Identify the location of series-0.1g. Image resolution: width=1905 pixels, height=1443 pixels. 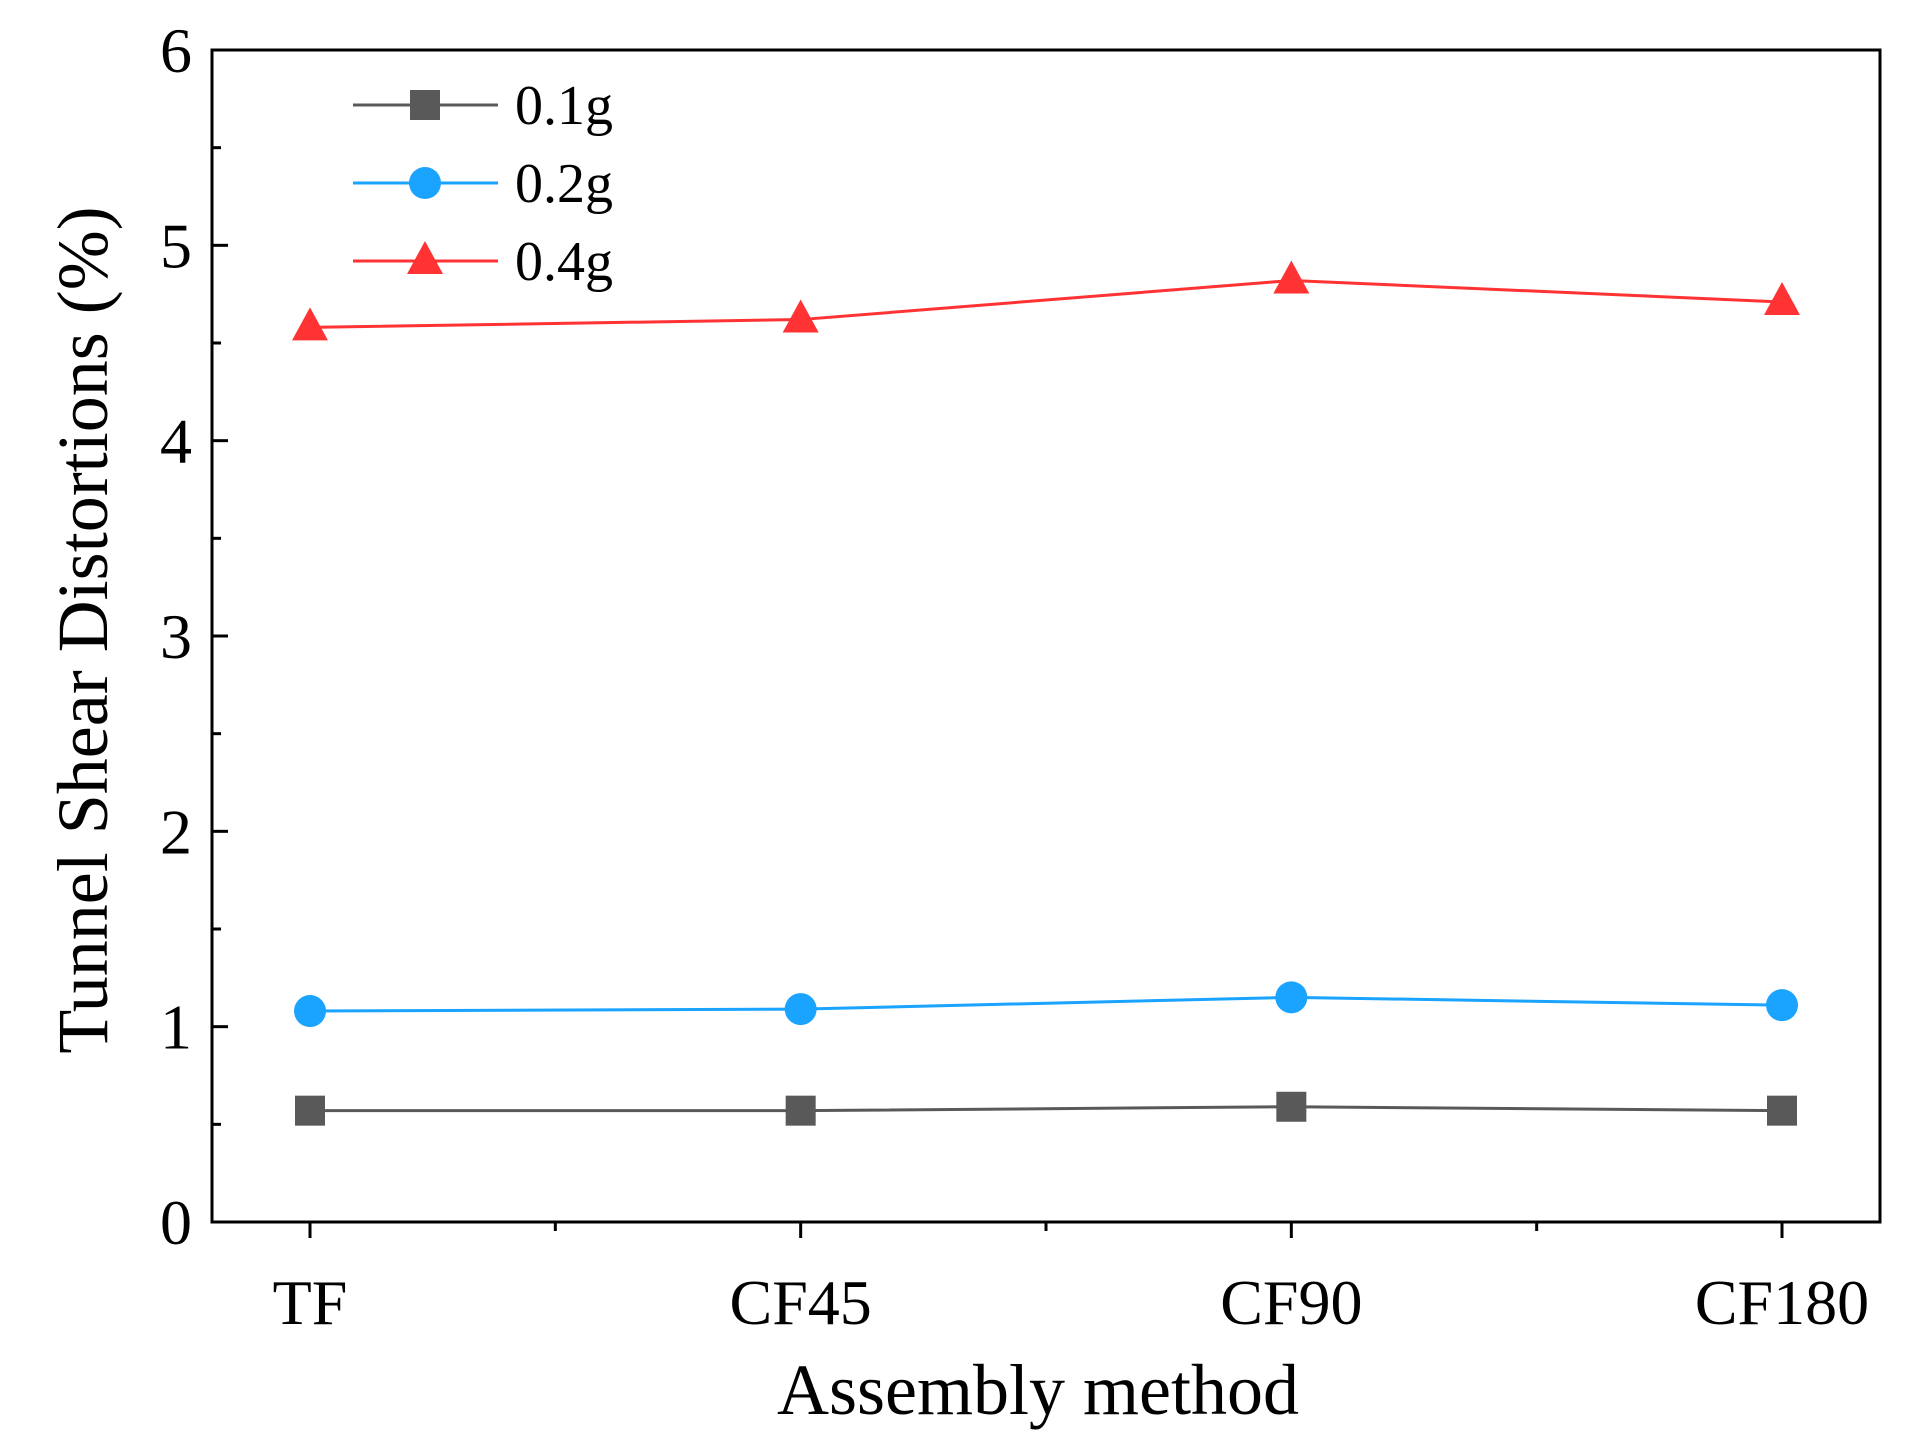
(1046, 1108).